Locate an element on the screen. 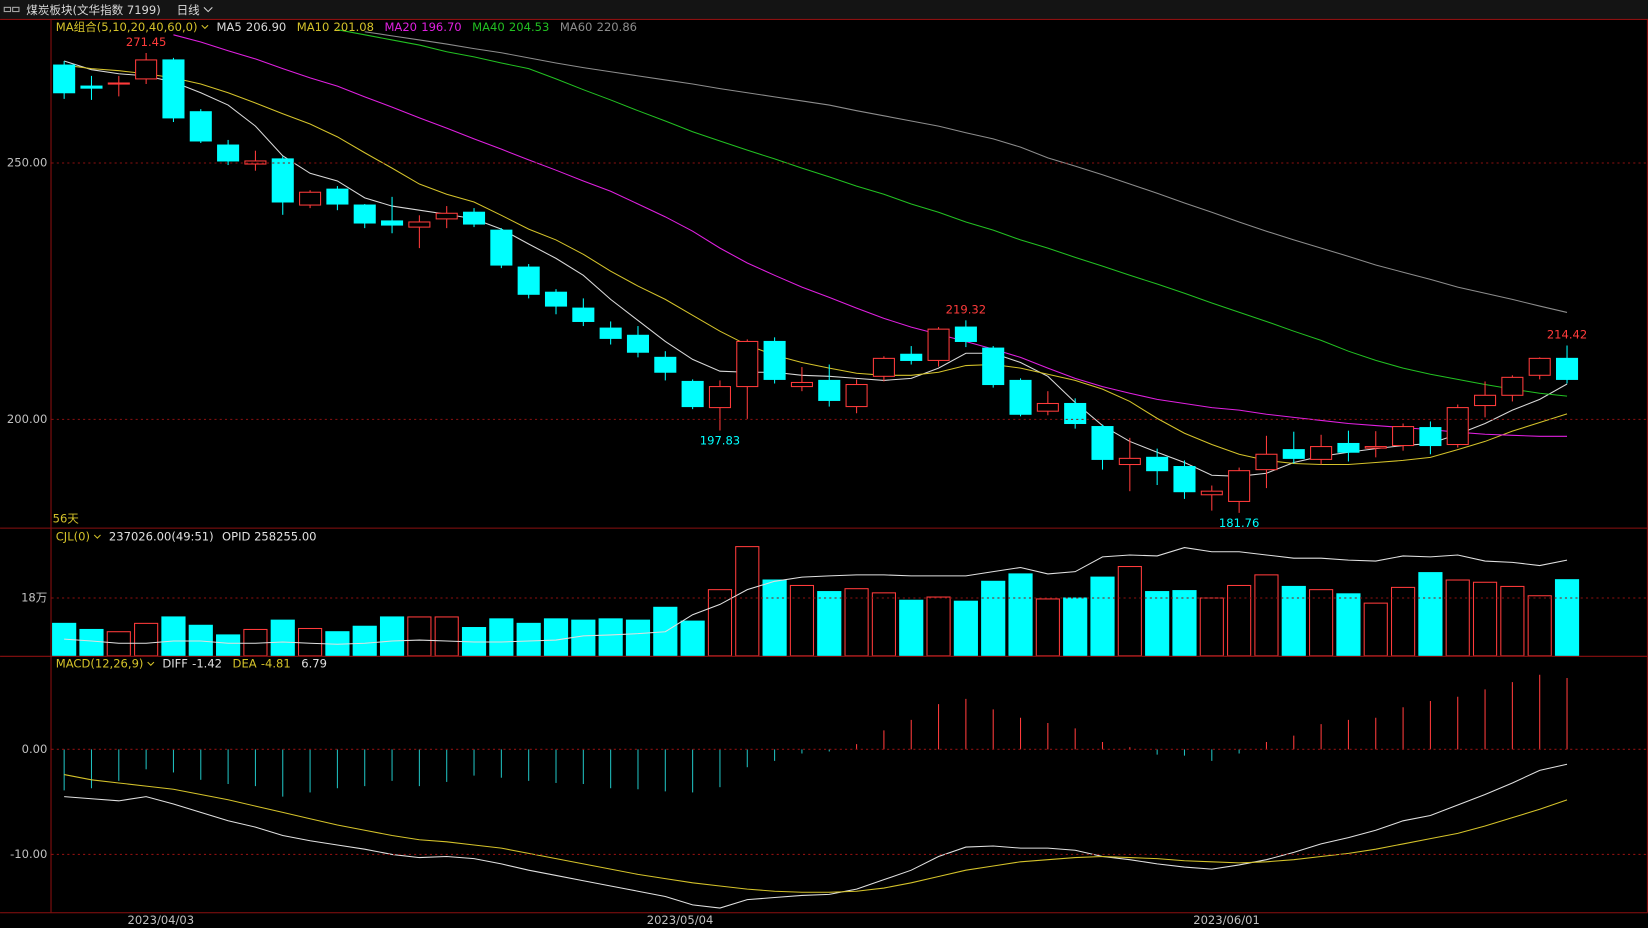  legend-value: -4.81 is located at coordinates (276, 664).